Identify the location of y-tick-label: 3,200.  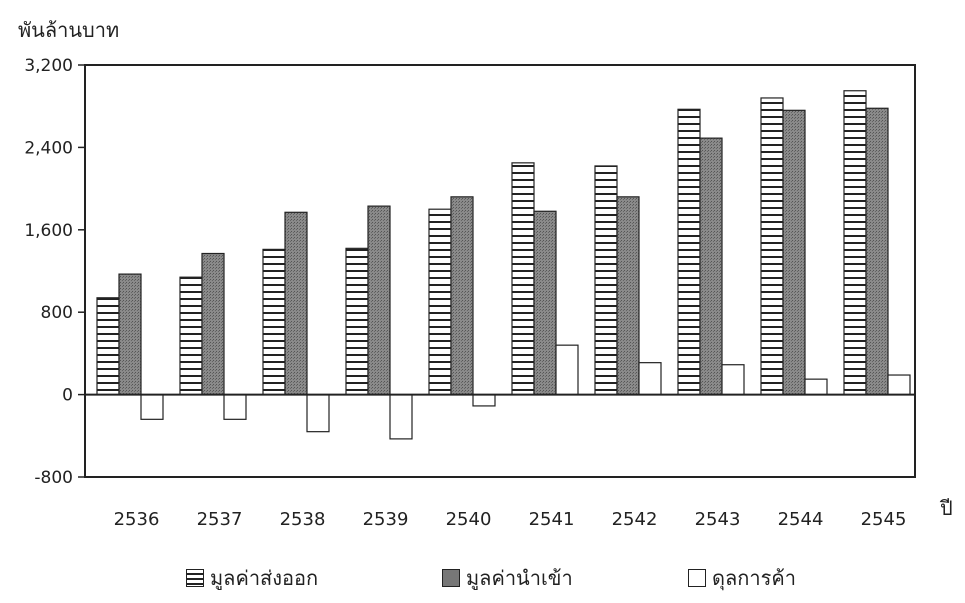
(48, 66).